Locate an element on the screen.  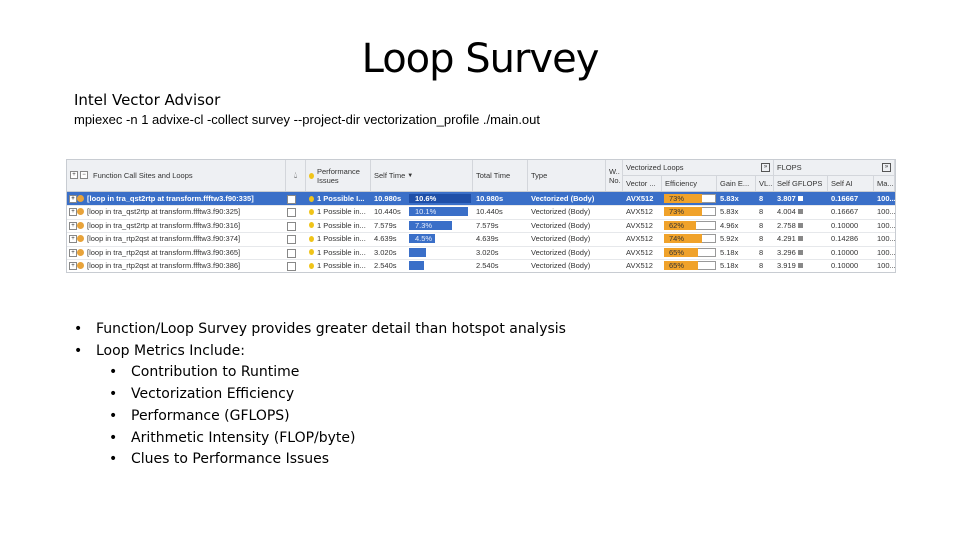
efficiency-value: 74% is located at coordinates (677, 239).